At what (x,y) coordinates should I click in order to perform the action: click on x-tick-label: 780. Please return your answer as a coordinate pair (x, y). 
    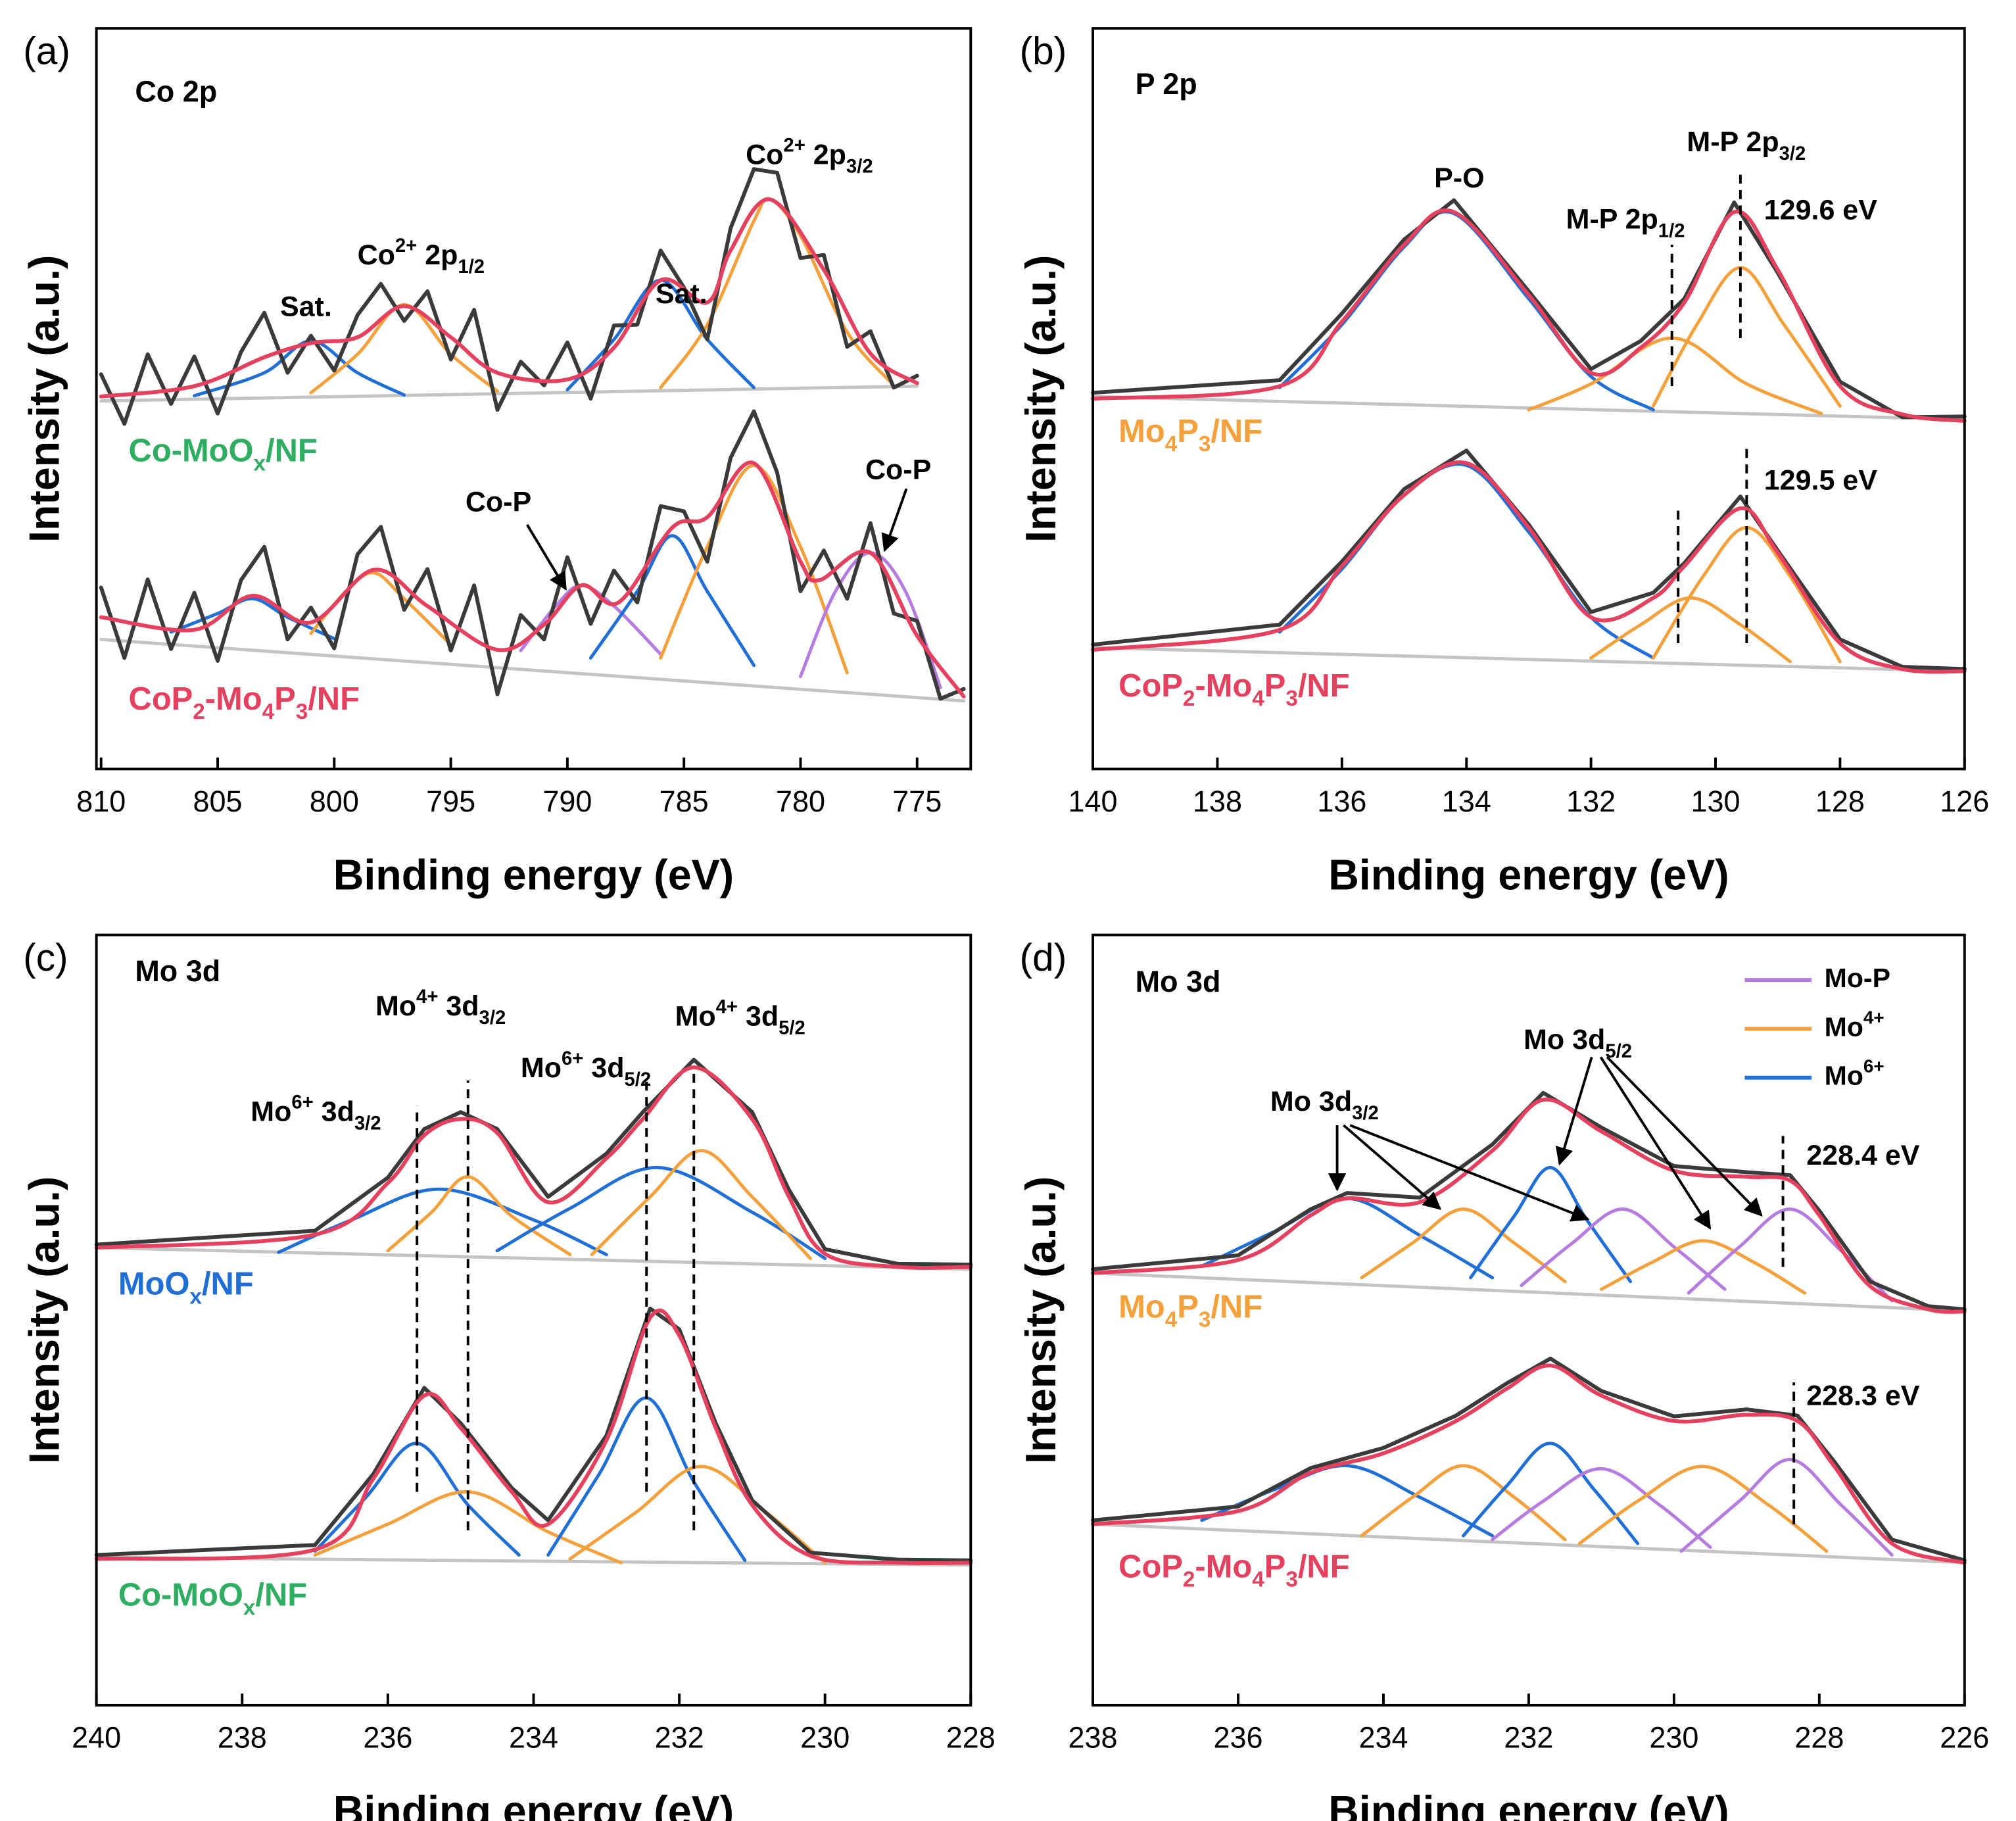
    Looking at the image, I should click on (800, 801).